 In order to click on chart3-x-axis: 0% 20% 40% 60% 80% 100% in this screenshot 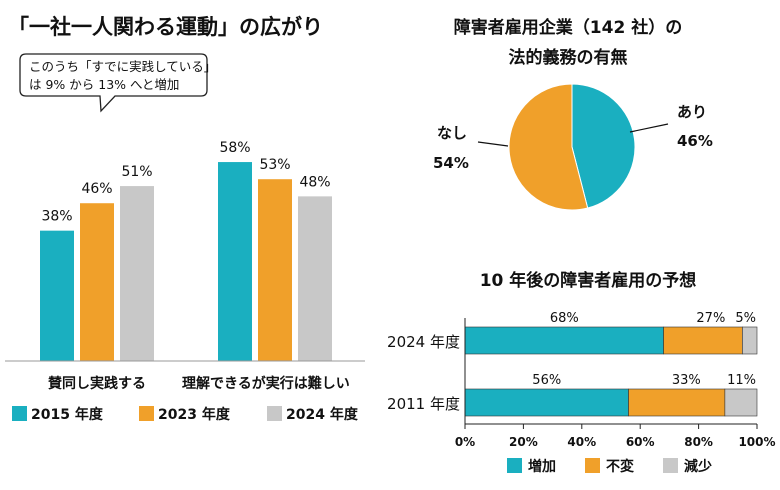, I will do `click(615, 383)`.